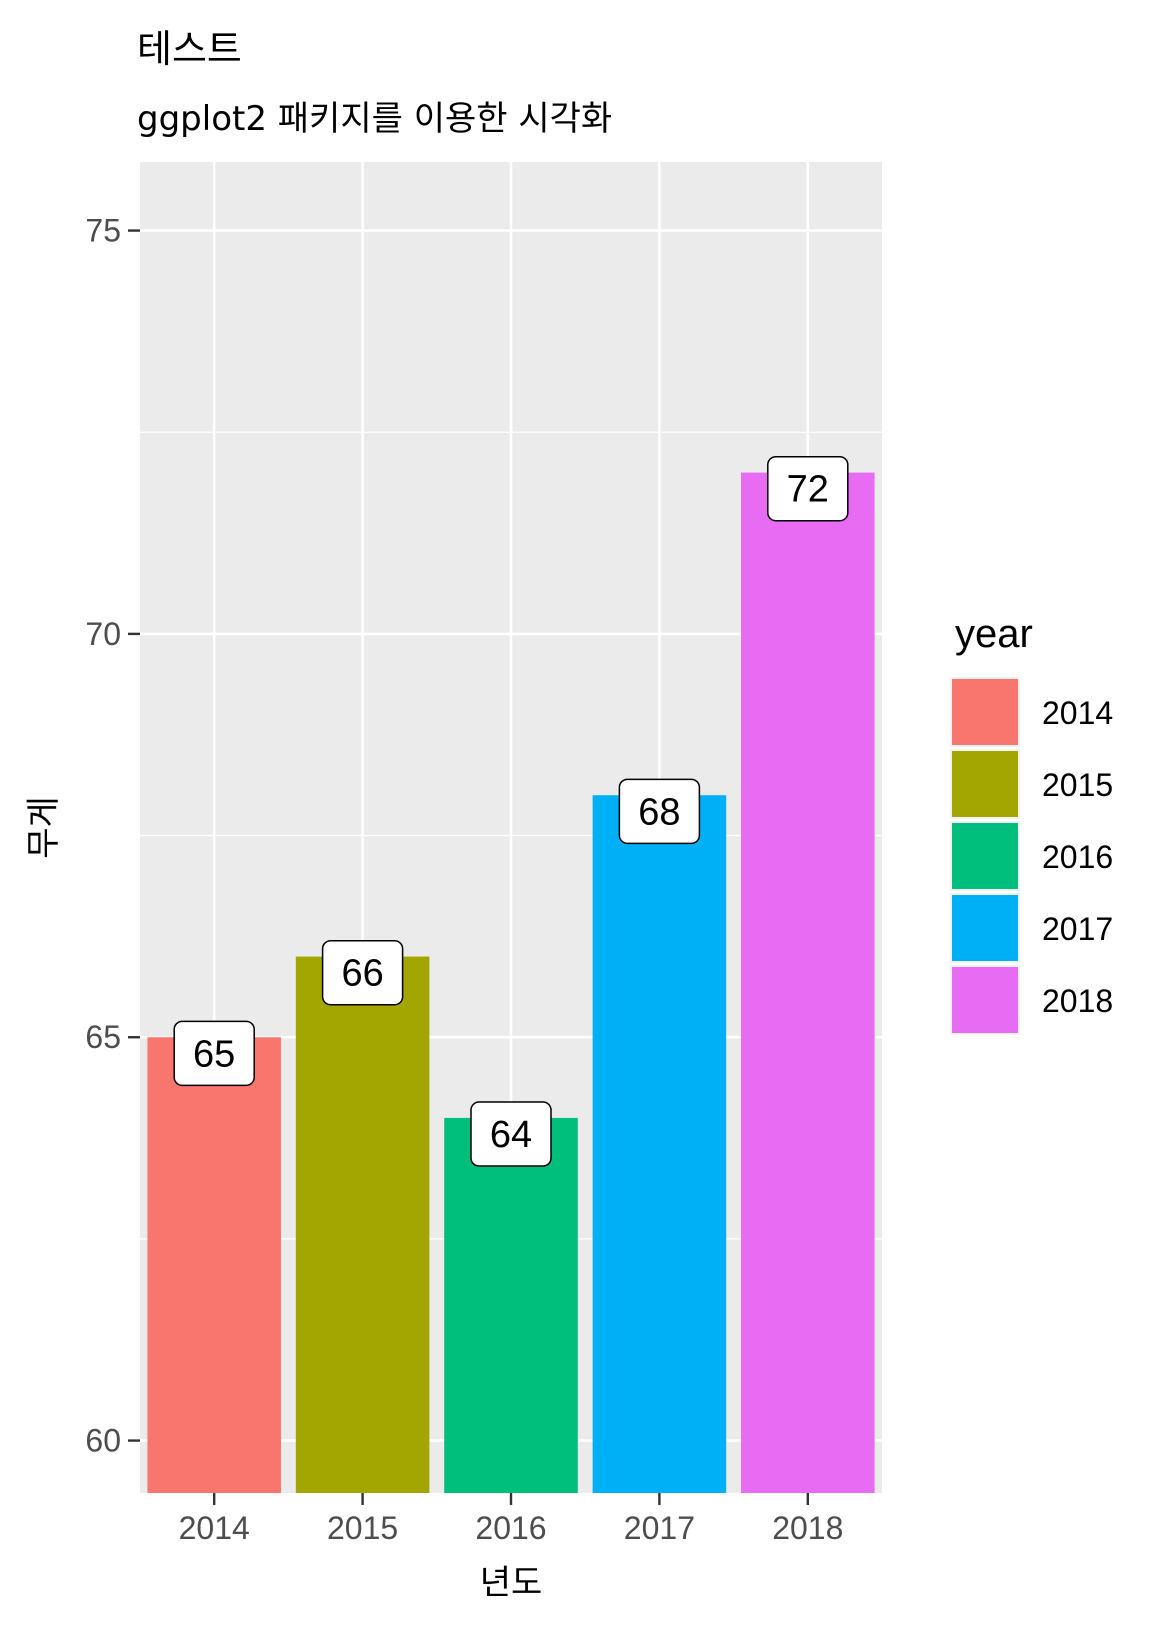 This screenshot has width=1175, height=1628. I want to click on x-tick-label: 2018, so click(807, 1528).